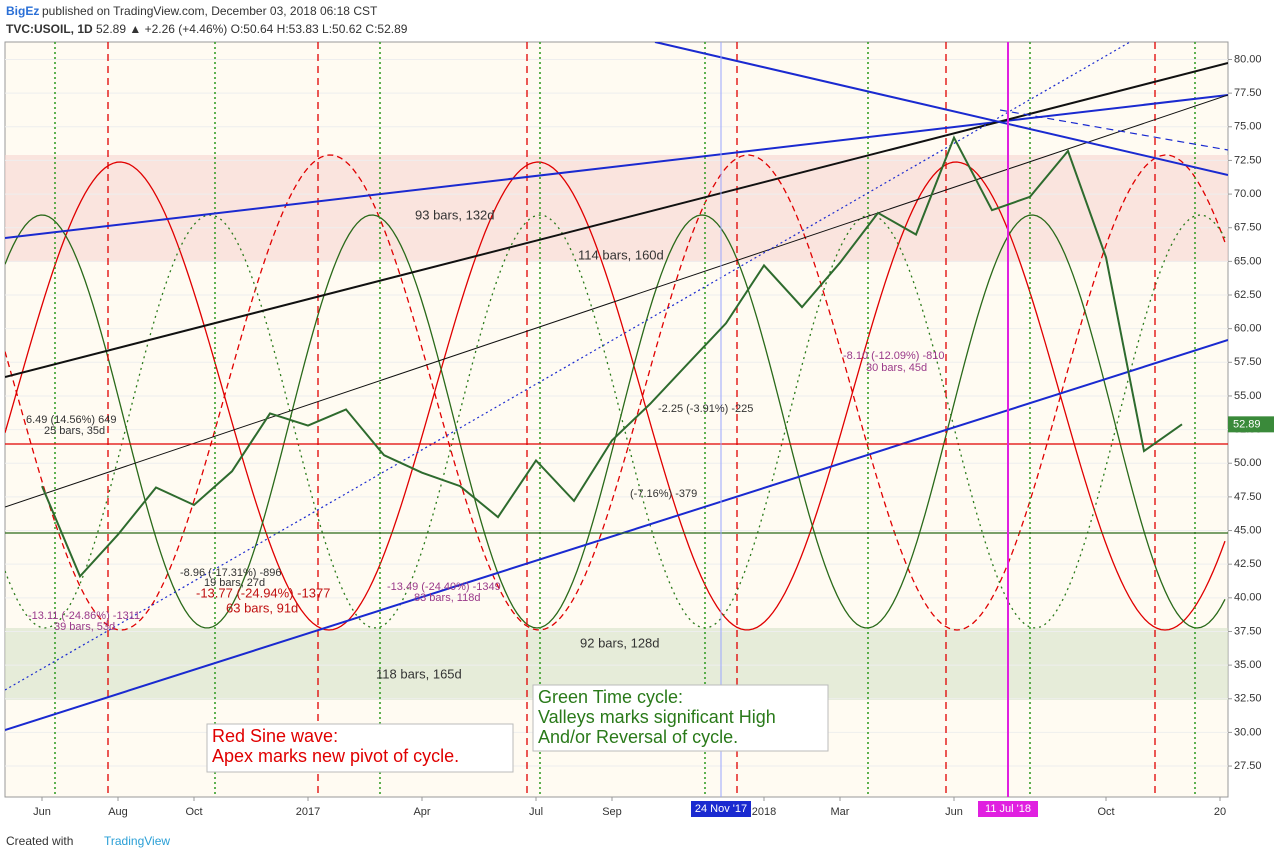 Image resolution: width=1274 pixels, height=865 pixels. What do you see at coordinates (840, 812) in the screenshot?
I see `x-tick-label: Mar` at bounding box center [840, 812].